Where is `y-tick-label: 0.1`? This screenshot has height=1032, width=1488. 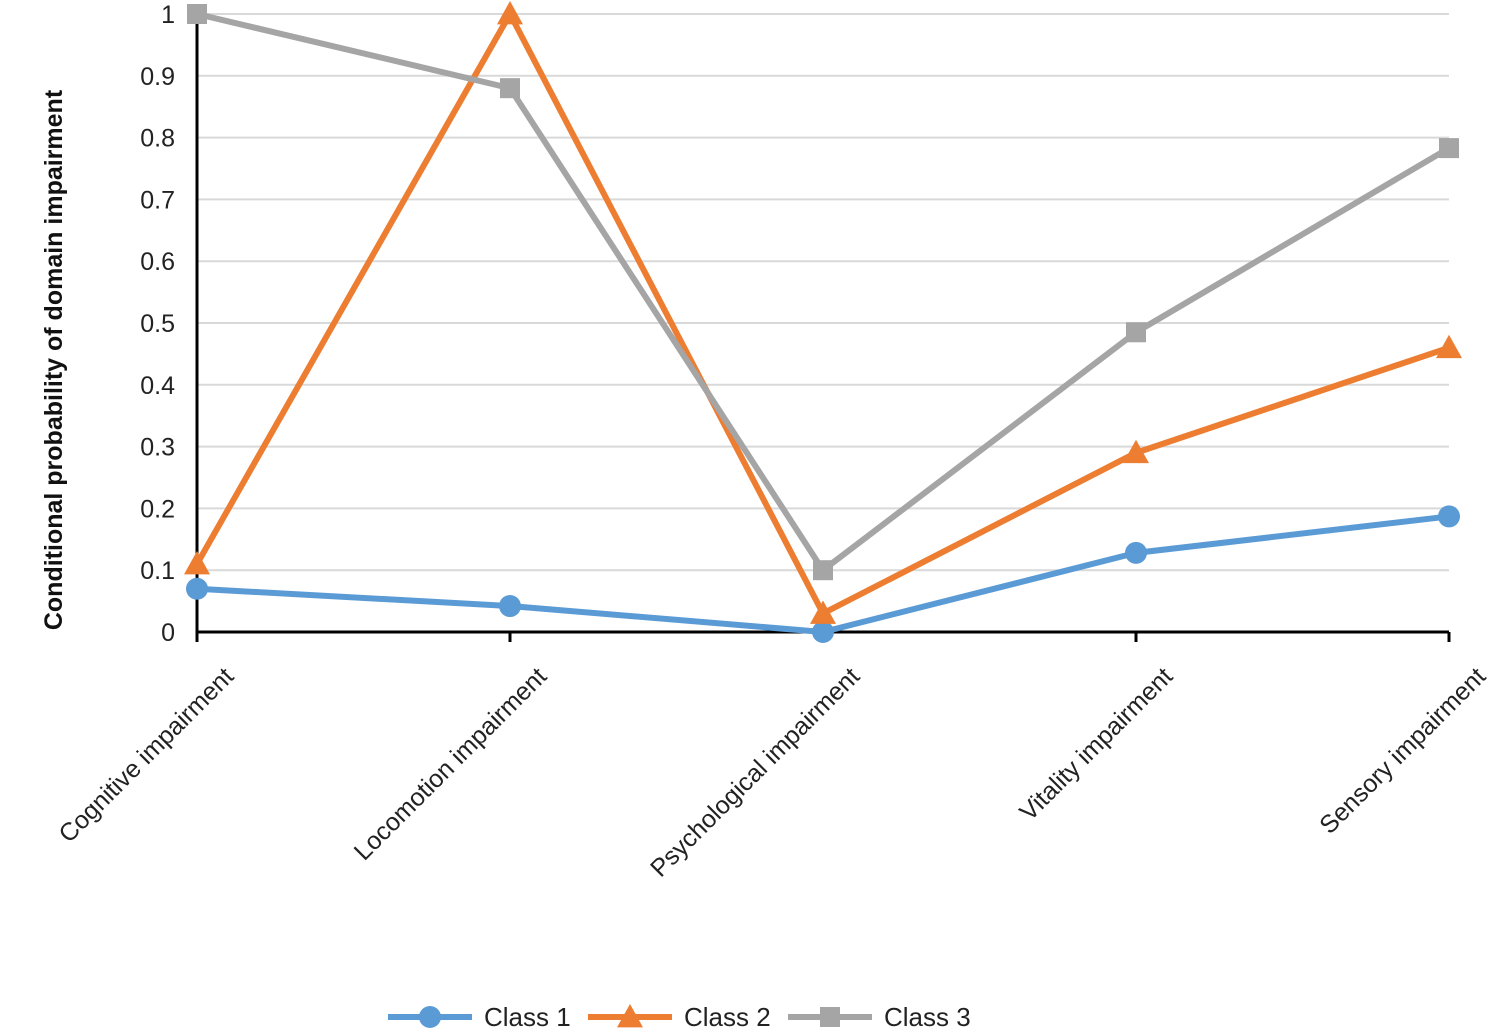 y-tick-label: 0.1 is located at coordinates (157, 571).